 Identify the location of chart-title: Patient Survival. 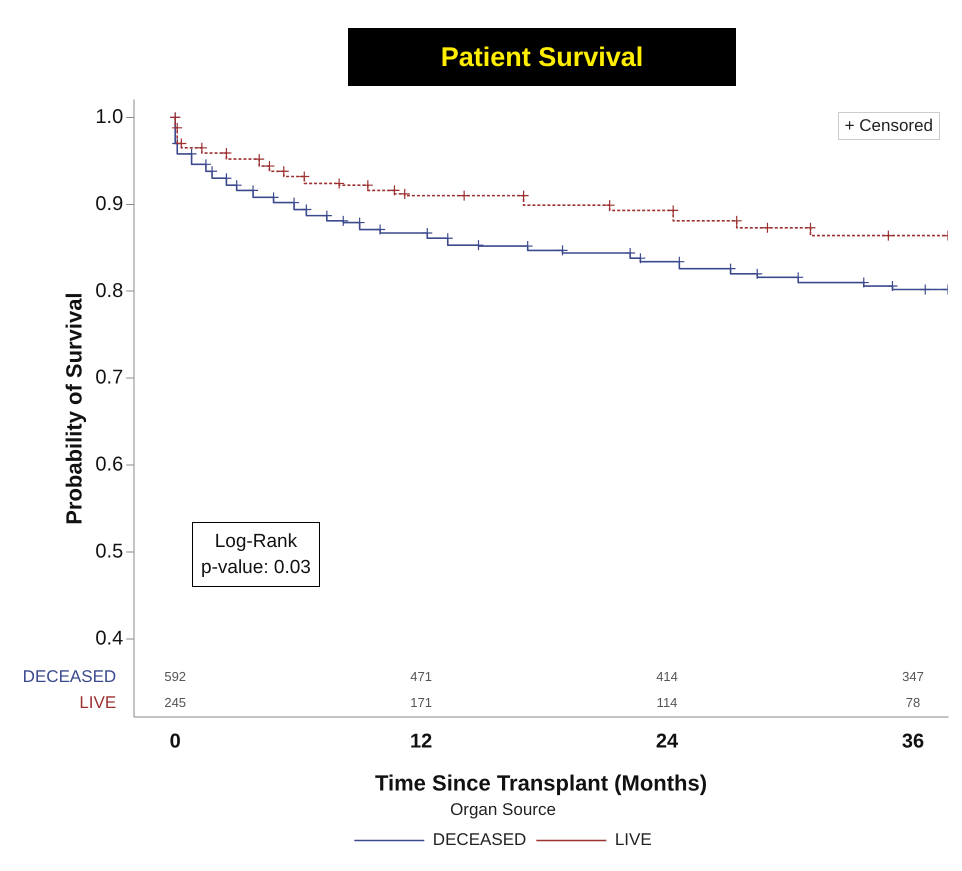
(542, 57).